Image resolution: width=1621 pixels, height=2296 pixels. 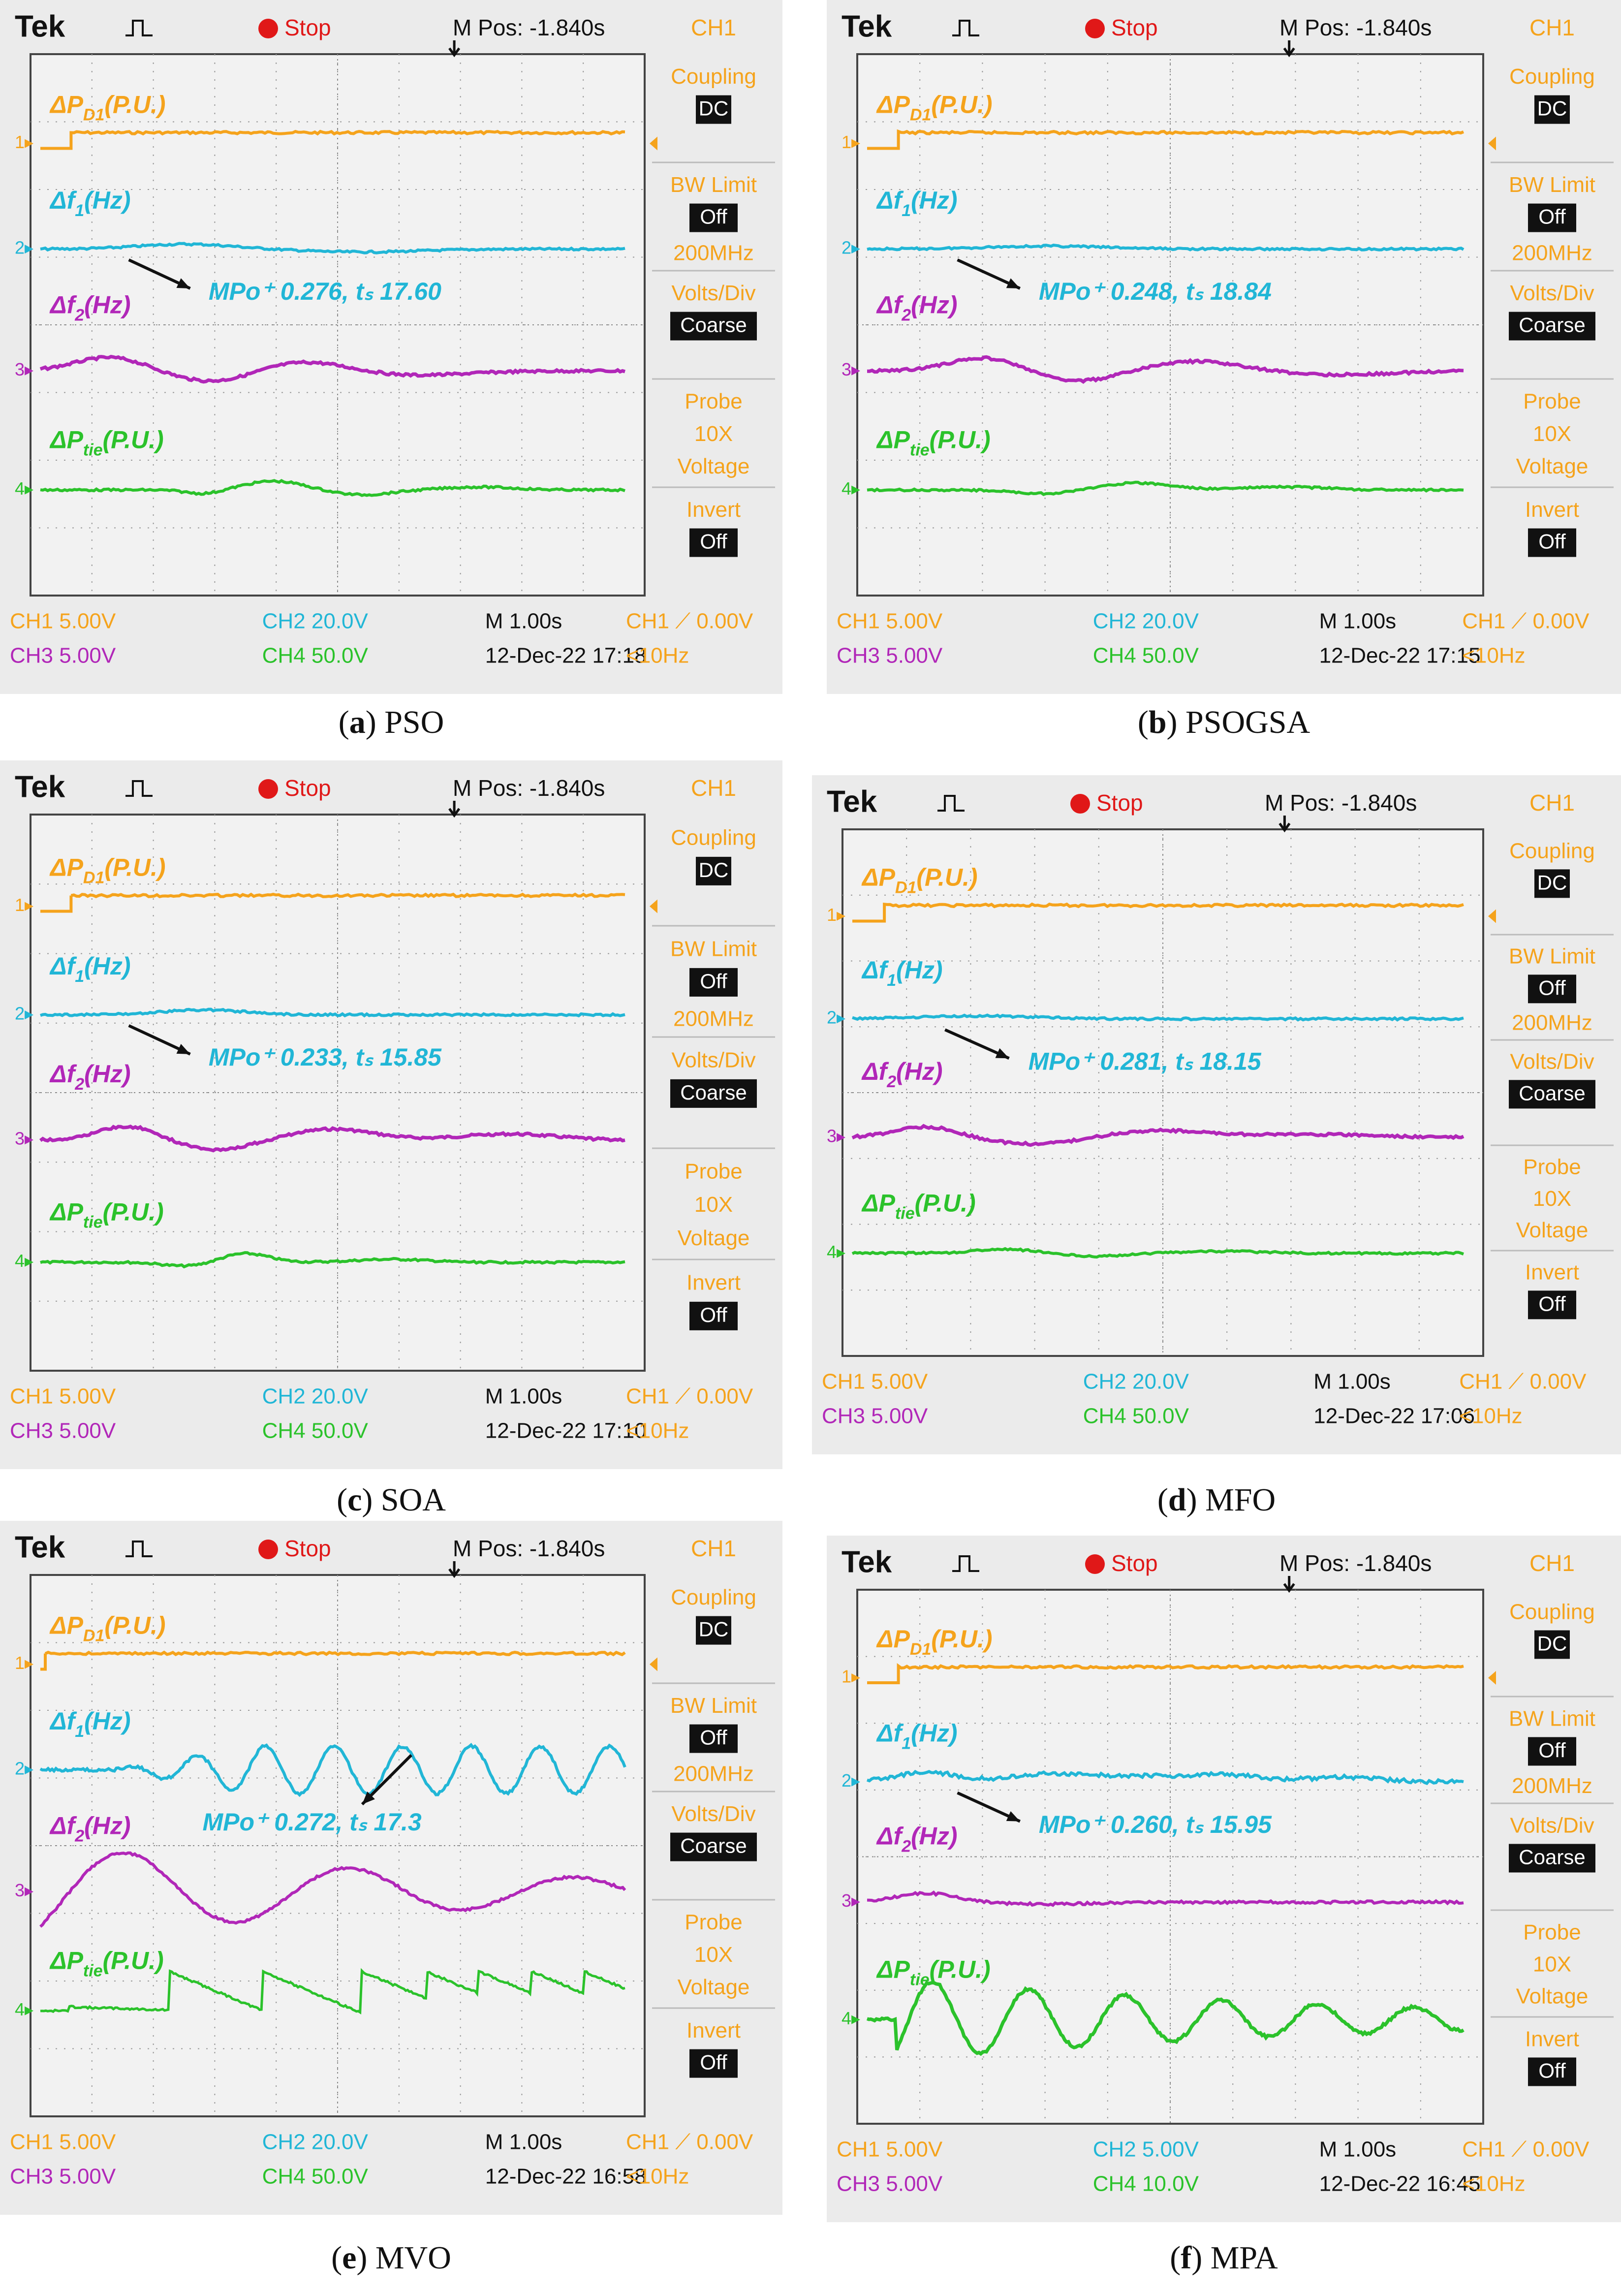 I want to click on label-delta-f2: Δf2(Hz), so click(x=902, y=1074).